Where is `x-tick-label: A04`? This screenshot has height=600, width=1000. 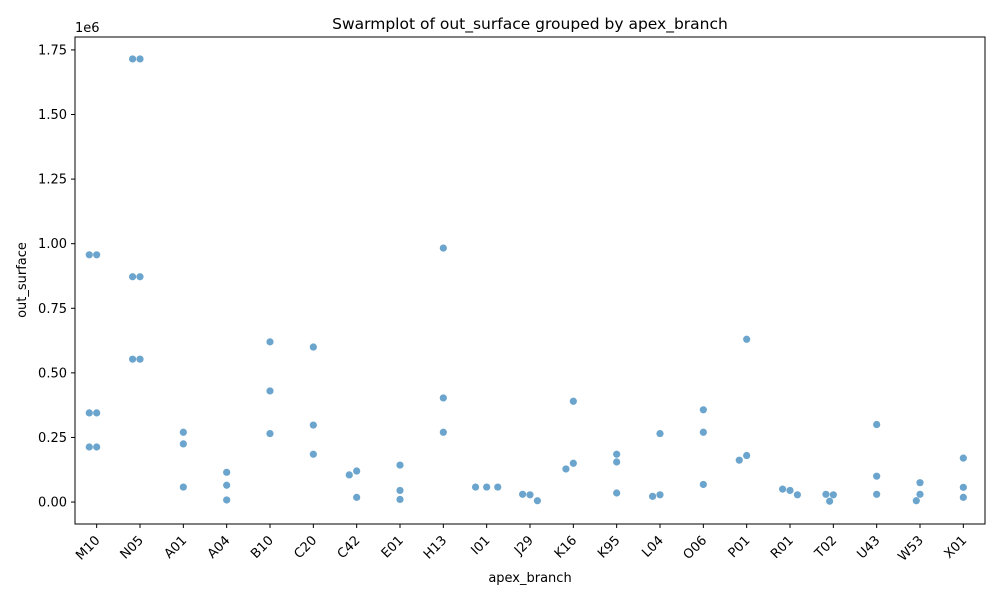
x-tick-label: A04 is located at coordinates (219, 547).